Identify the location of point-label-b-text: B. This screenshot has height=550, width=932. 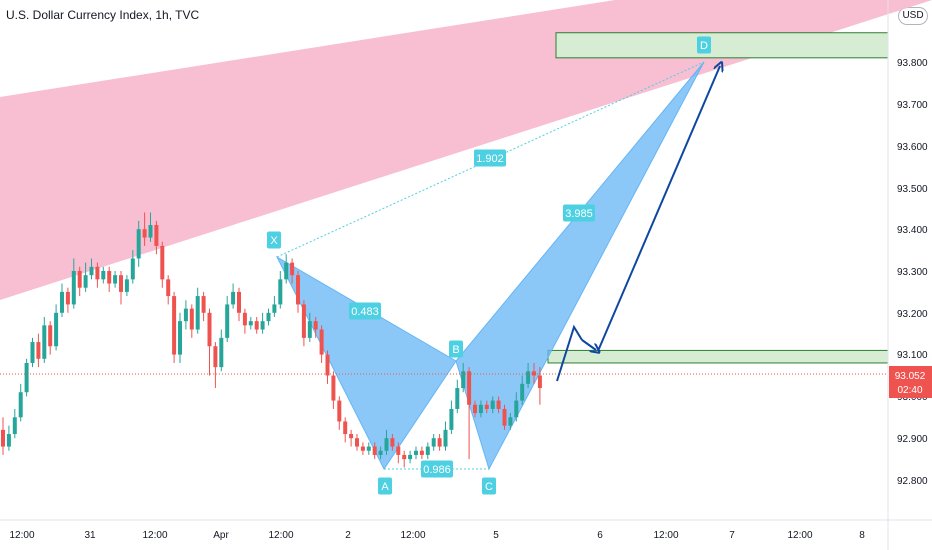
(455, 350).